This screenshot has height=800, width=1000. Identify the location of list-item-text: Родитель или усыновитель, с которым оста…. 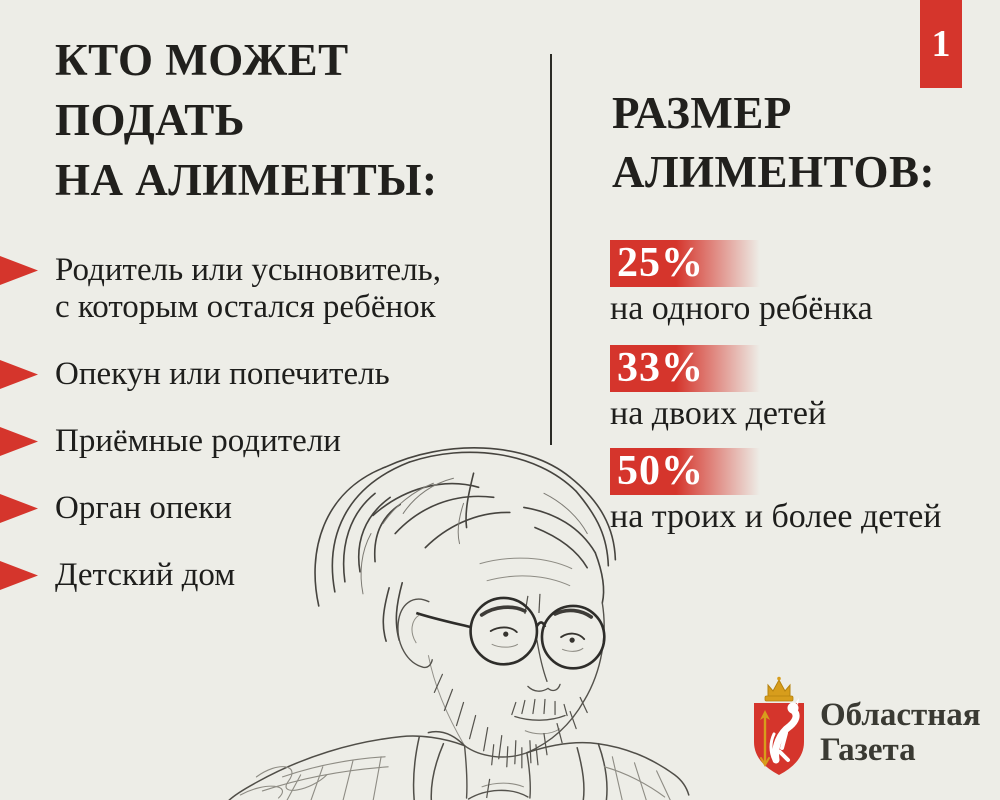
(248, 288).